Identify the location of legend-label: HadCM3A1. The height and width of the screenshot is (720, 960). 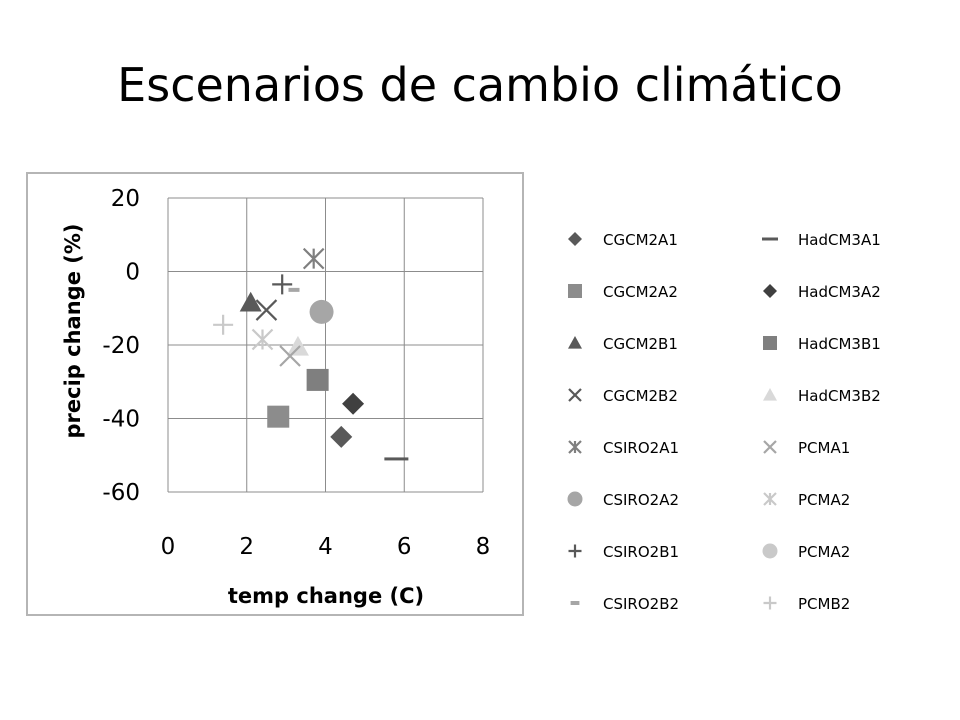
(839, 240).